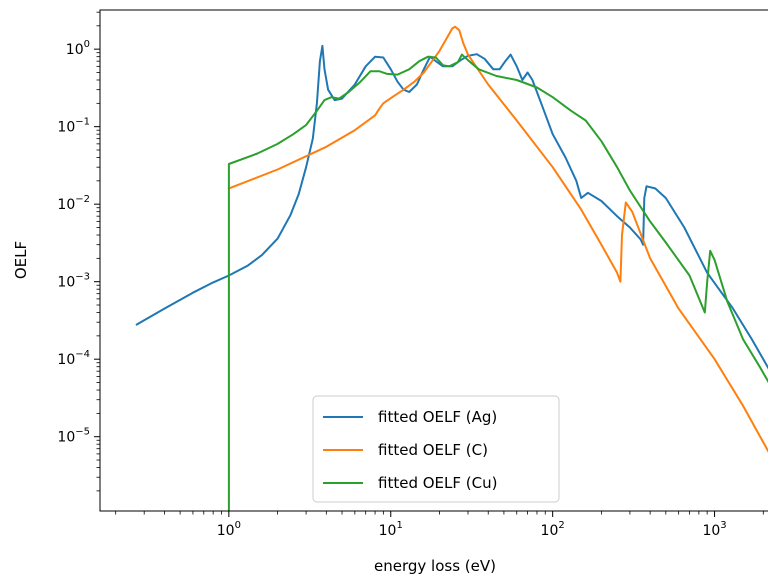  What do you see at coordinates (435, 566) in the screenshot?
I see `x-axis-label: energy loss (eV)` at bounding box center [435, 566].